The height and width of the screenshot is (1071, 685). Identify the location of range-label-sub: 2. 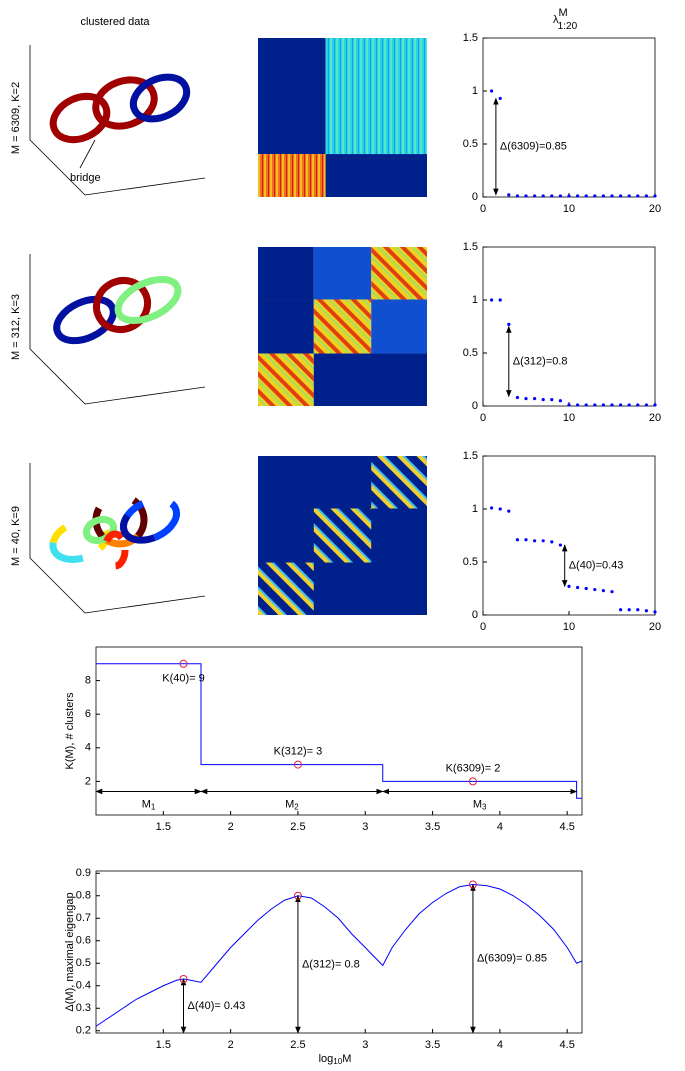
(296, 807).